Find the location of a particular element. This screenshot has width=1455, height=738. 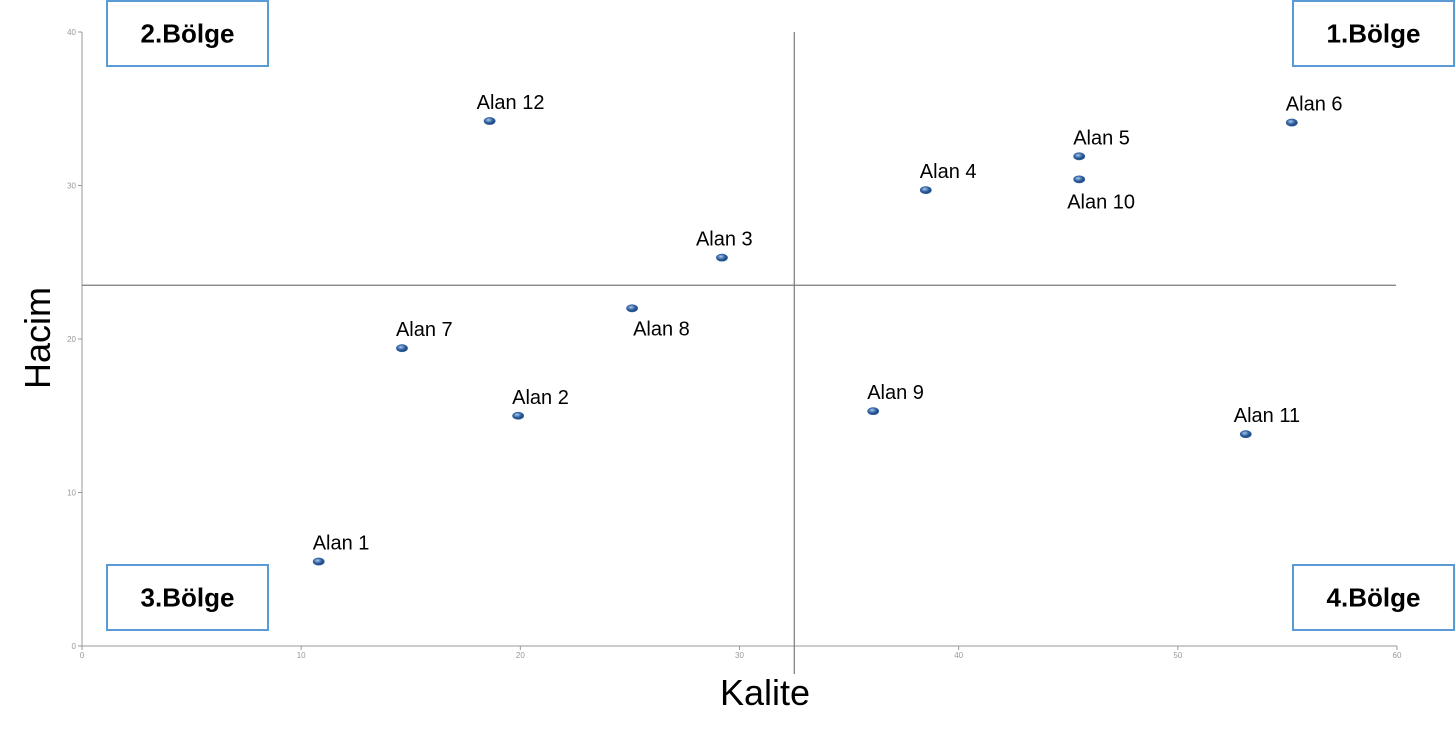

data-point-group: Alan 5 is located at coordinates (1101, 144).